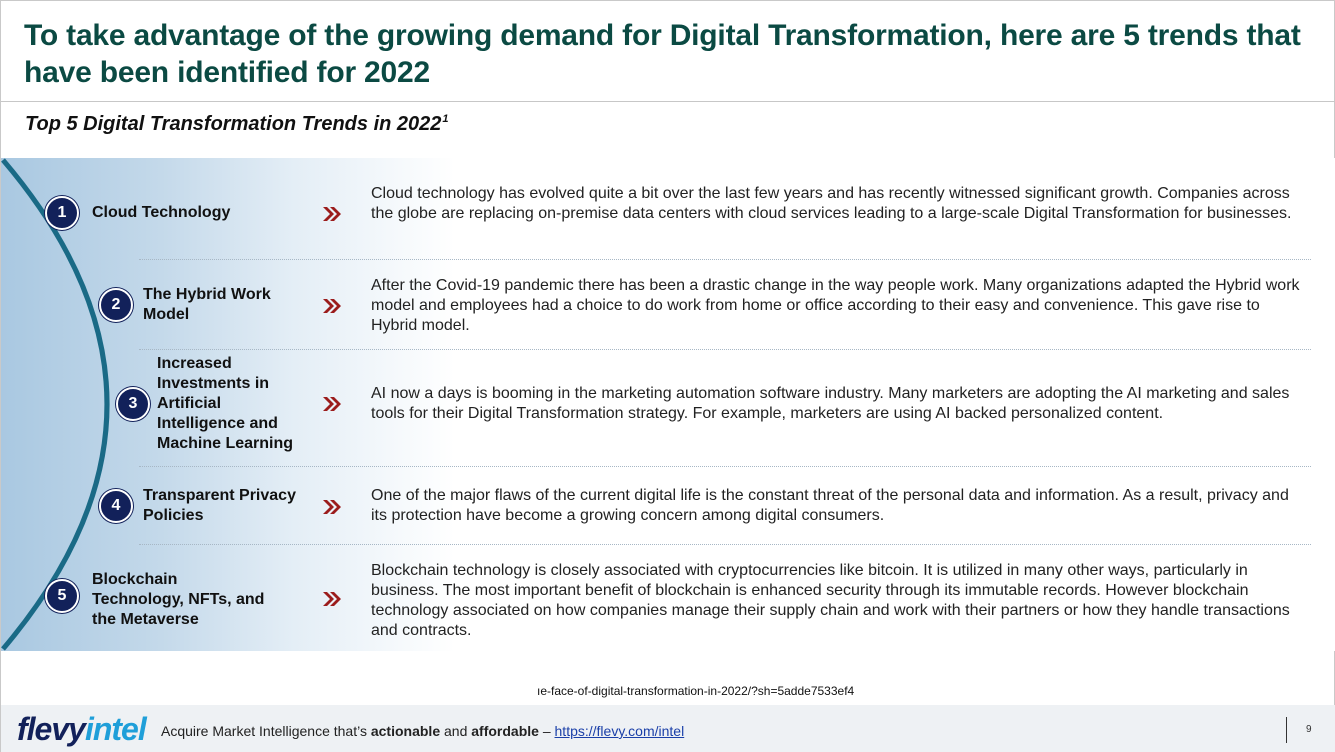 The height and width of the screenshot is (752, 1335). Describe the element at coordinates (161, 212) in the screenshot. I see `trend-label: Cloud Technology` at that location.